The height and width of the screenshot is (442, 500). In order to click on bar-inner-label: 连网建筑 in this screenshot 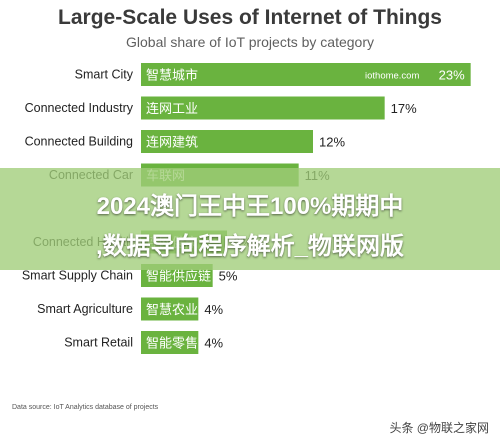, I will do `click(172, 143)`.